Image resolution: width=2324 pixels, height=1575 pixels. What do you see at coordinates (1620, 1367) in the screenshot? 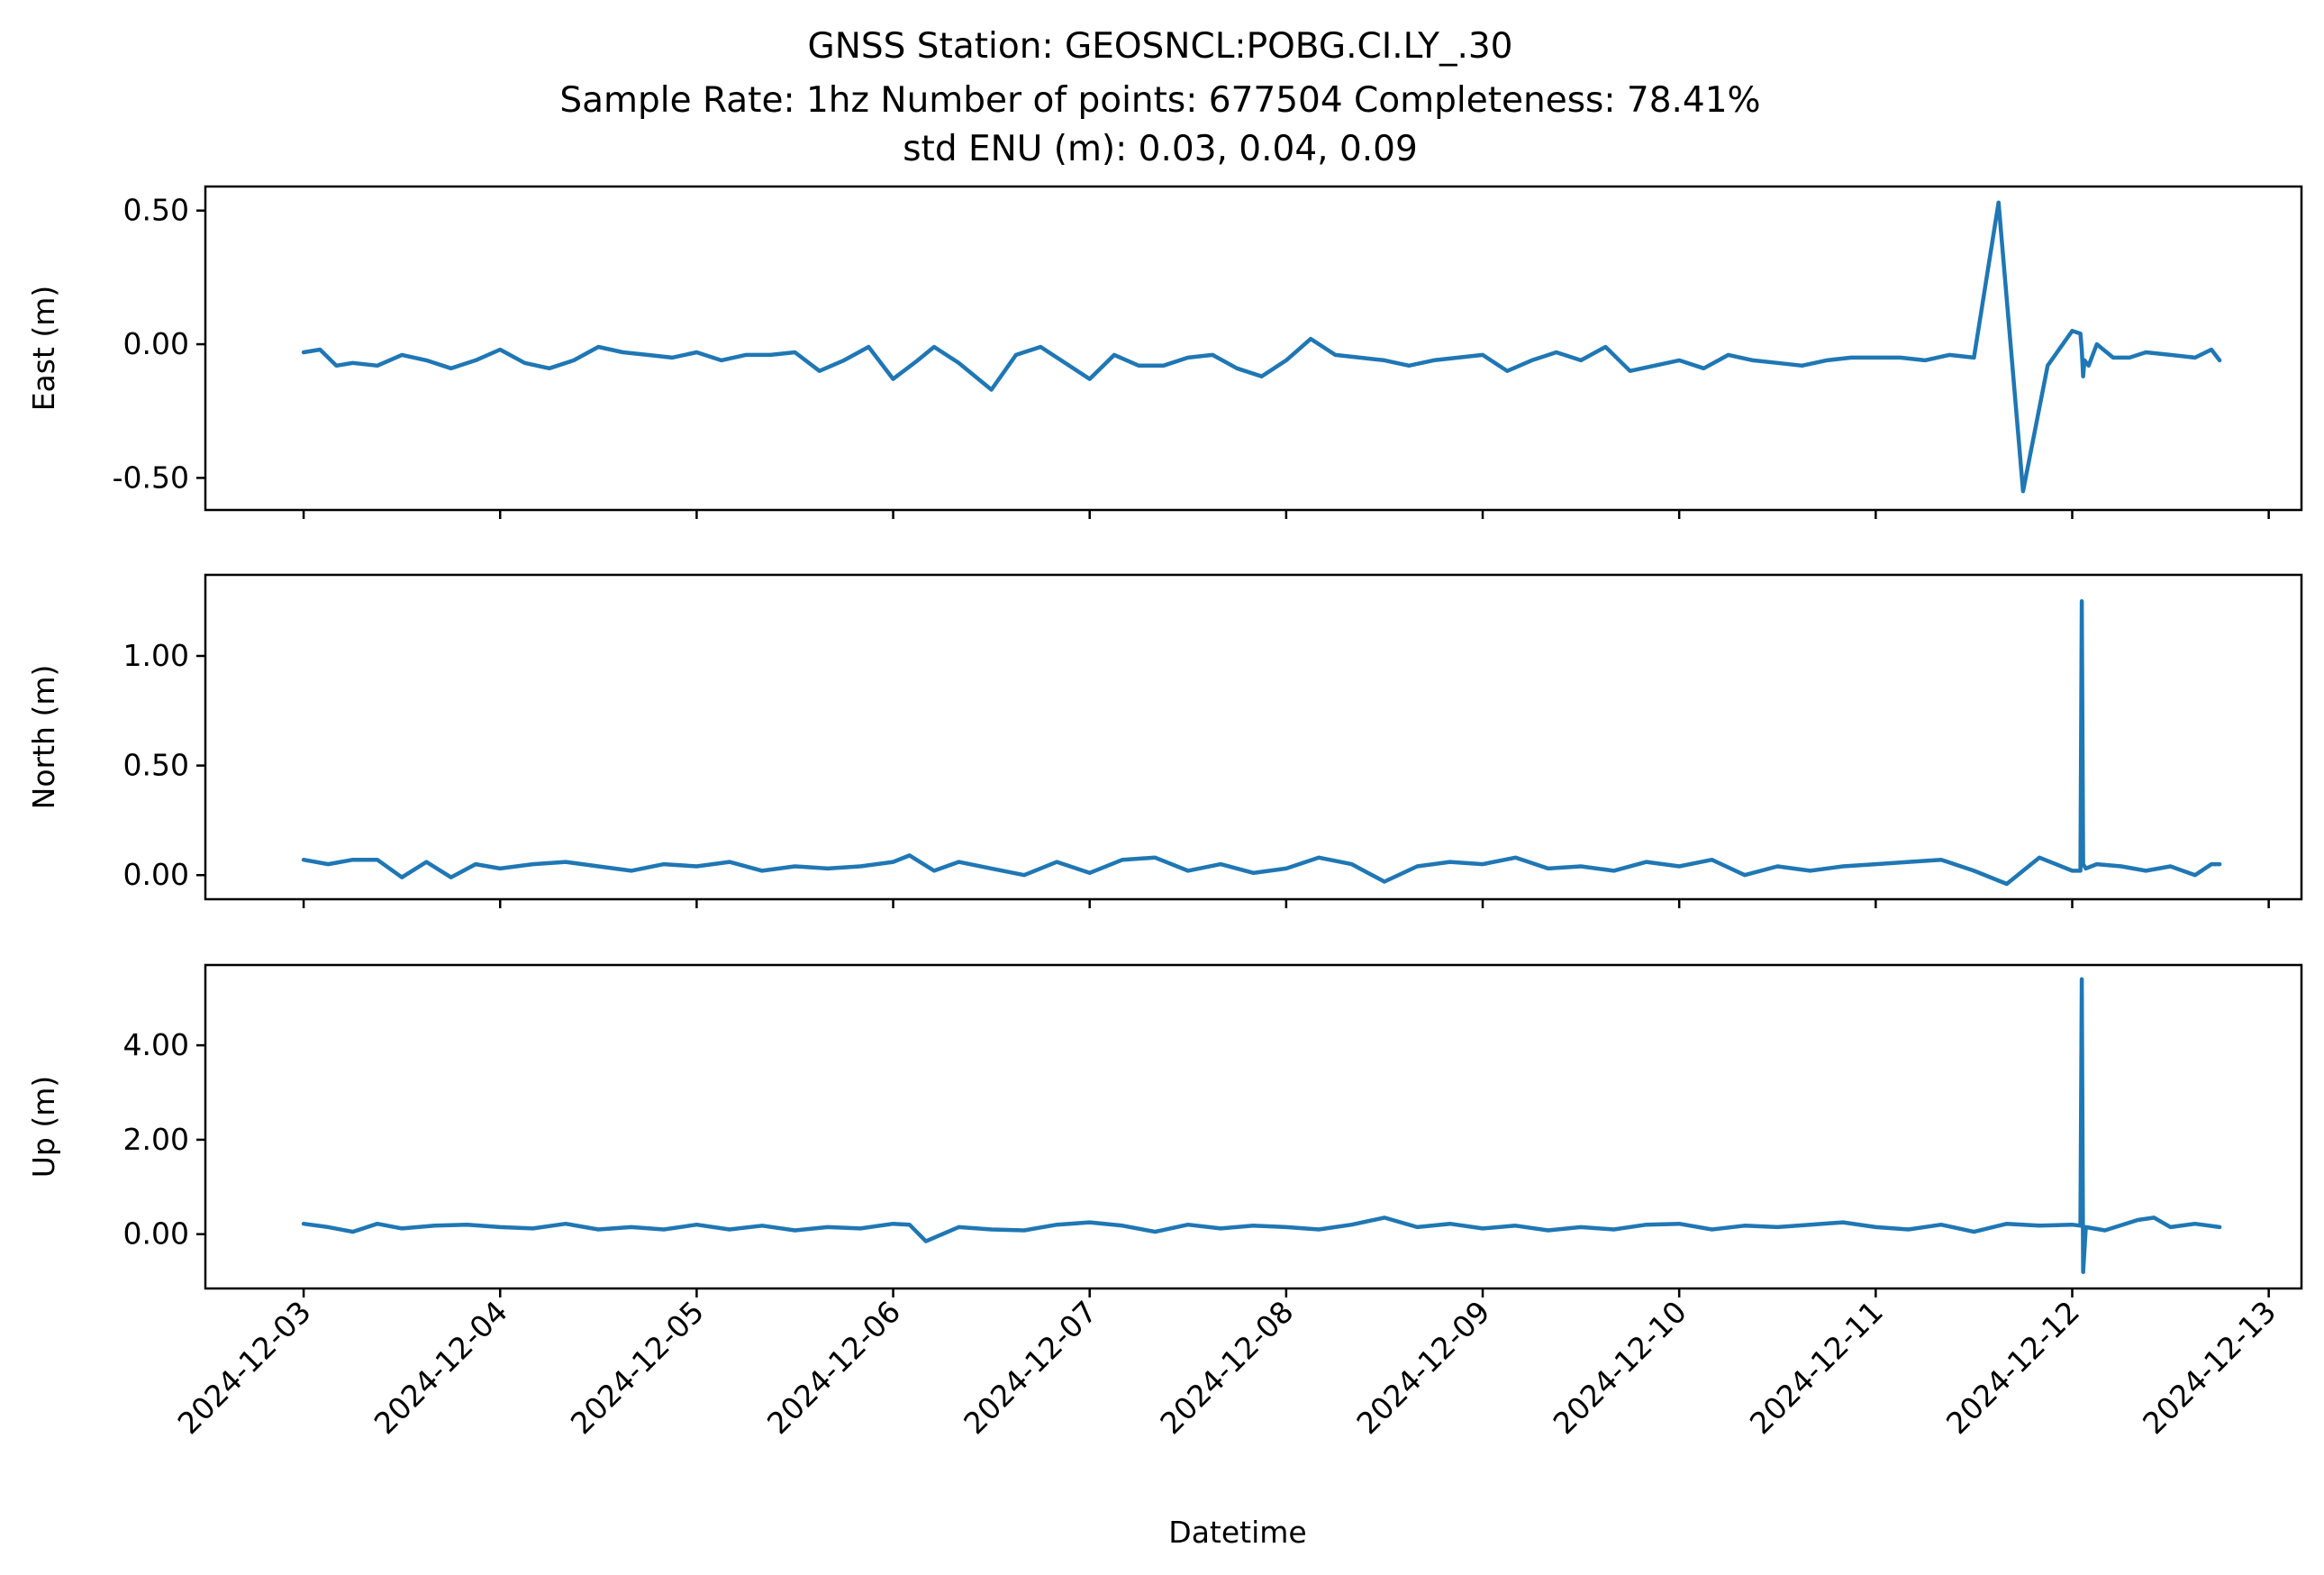
I see `x-tick-label: 2024-12-10` at bounding box center [1620, 1367].